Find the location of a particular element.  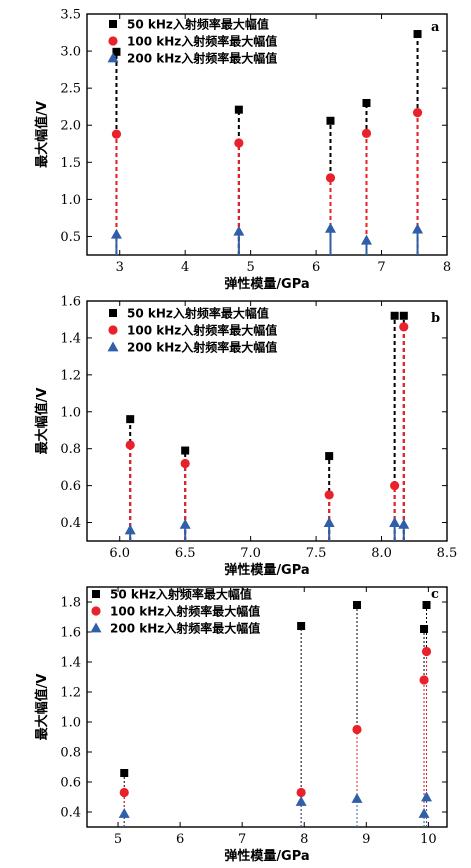

x-tick-label: 5 is located at coordinates (250, 267).